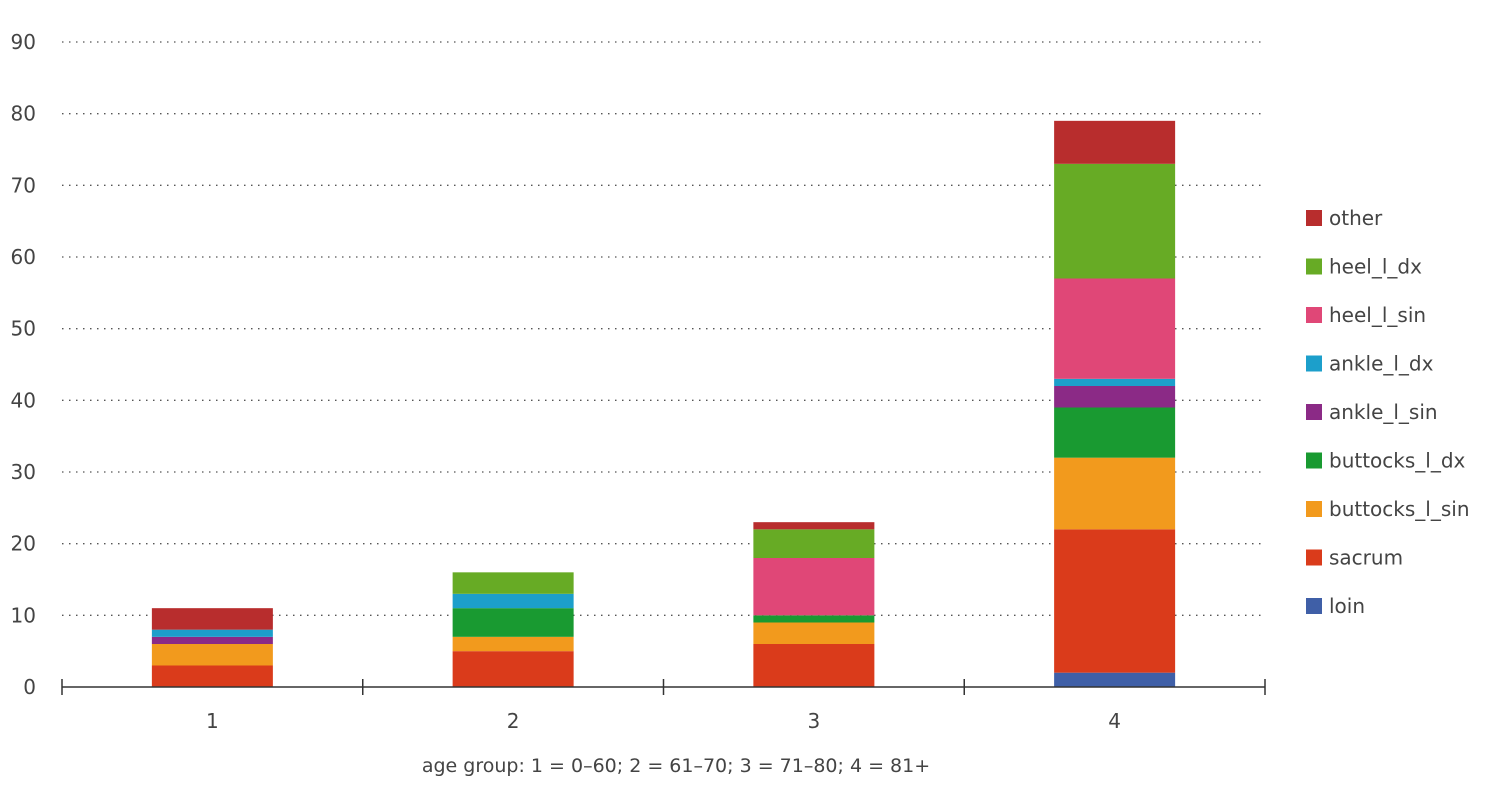 Image resolution: width=1489 pixels, height=800 pixels. What do you see at coordinates (1314, 557) in the screenshot?
I see `legend-swatch-sacrum` at bounding box center [1314, 557].